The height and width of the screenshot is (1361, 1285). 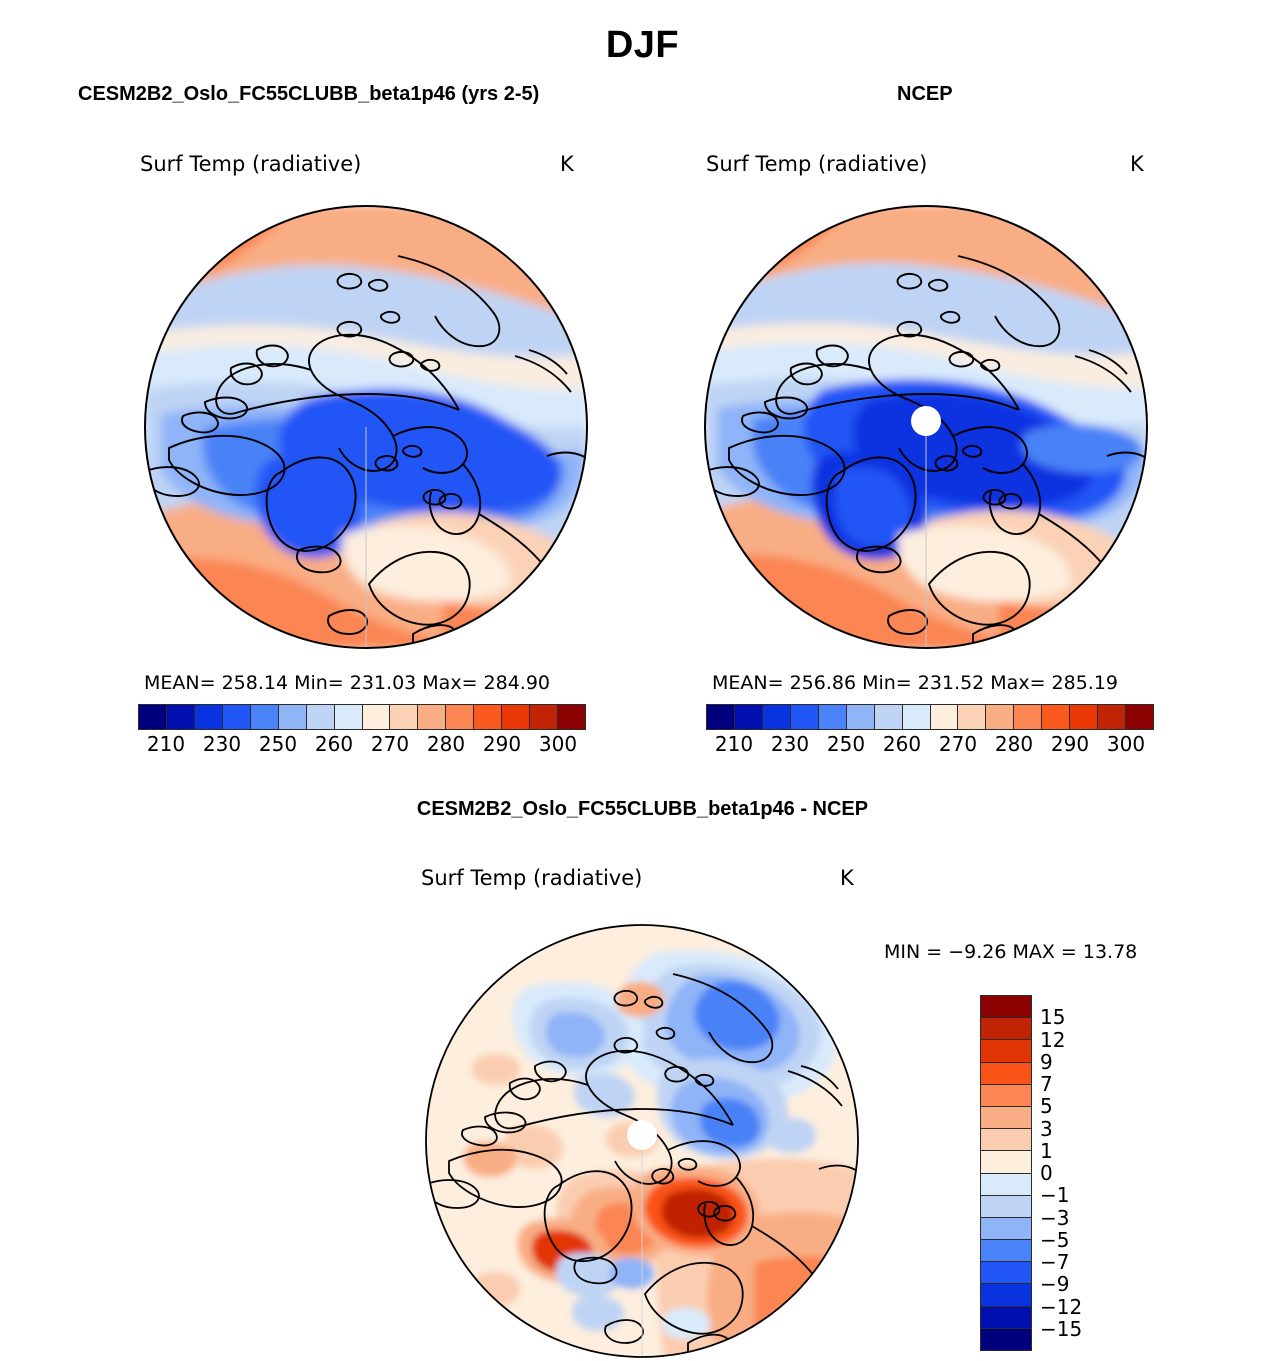 What do you see at coordinates (642, 45) in the screenshot?
I see `season-title: DJF` at bounding box center [642, 45].